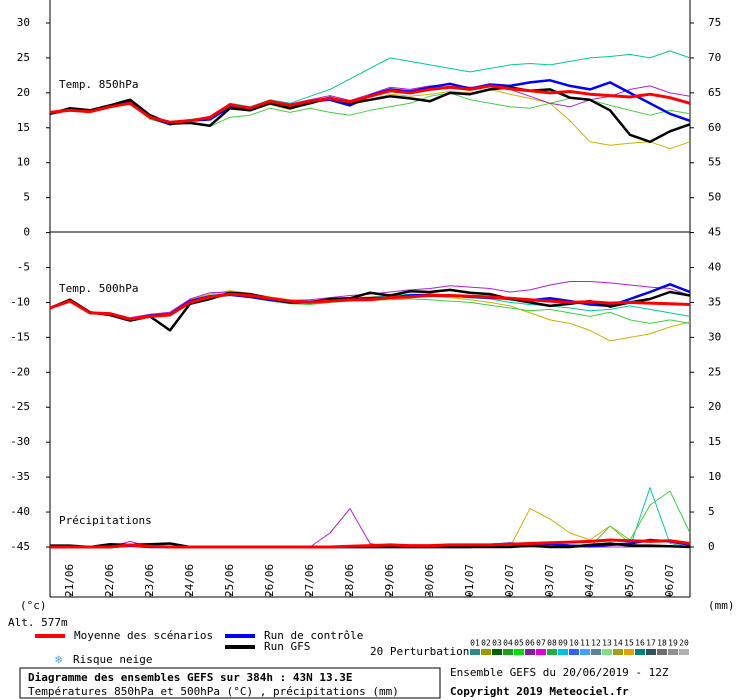 This screenshot has width=740, height=700. What do you see at coordinates (714, 301) in the screenshot?
I see `y2-tick-label: 35` at bounding box center [714, 301].